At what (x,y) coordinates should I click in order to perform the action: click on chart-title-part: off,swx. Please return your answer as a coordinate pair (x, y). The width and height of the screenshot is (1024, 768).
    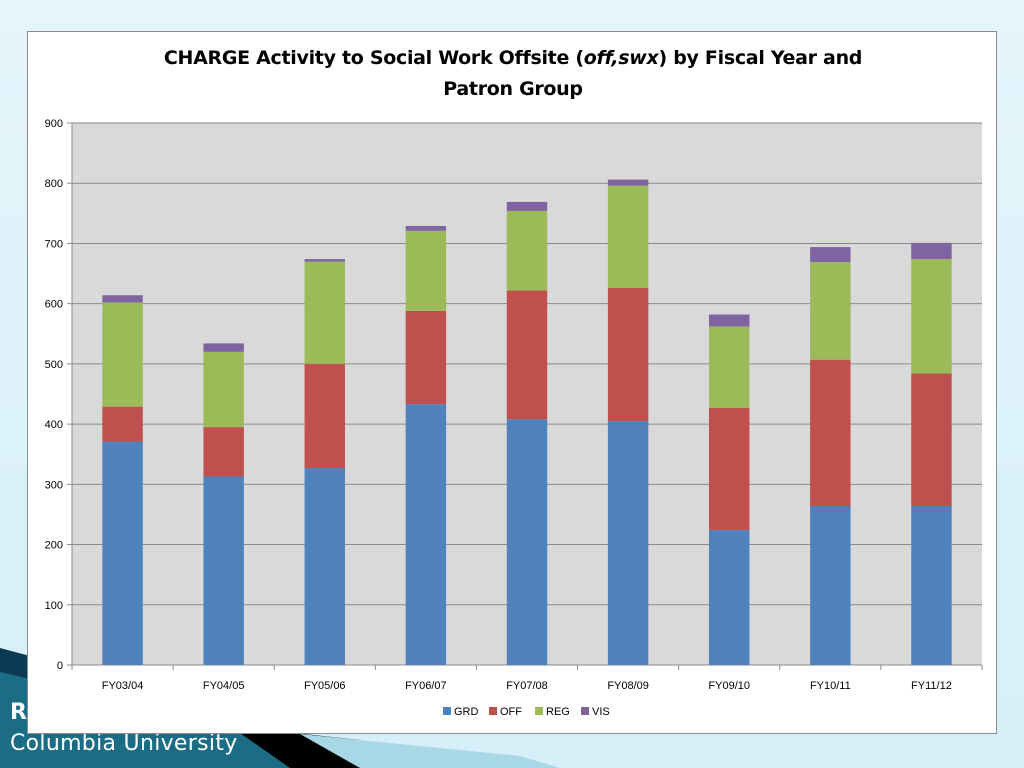
    Looking at the image, I should click on (621, 58).